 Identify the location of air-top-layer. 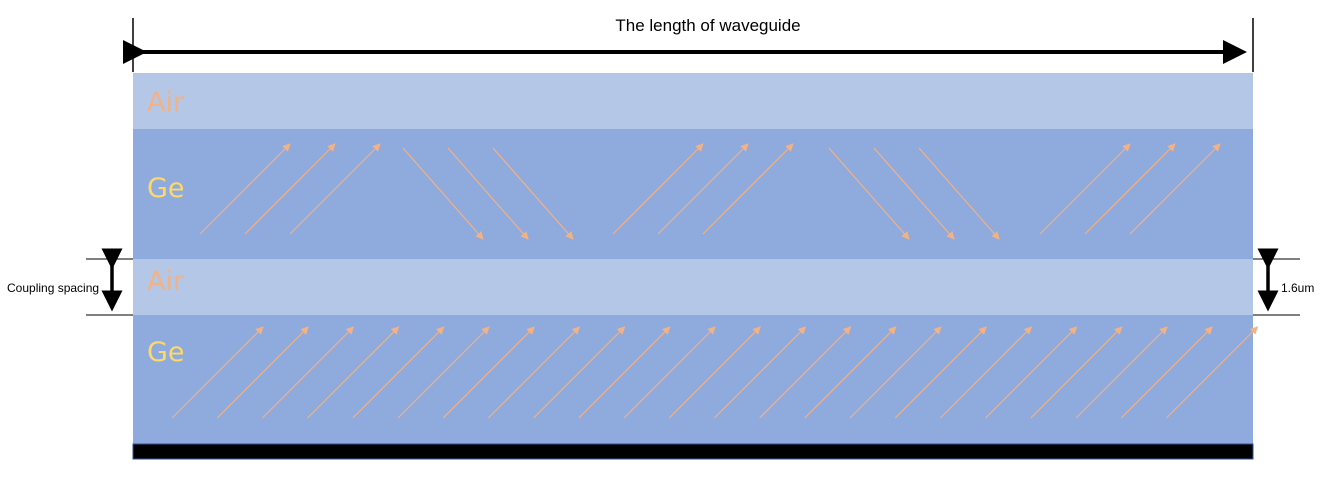
(693, 101).